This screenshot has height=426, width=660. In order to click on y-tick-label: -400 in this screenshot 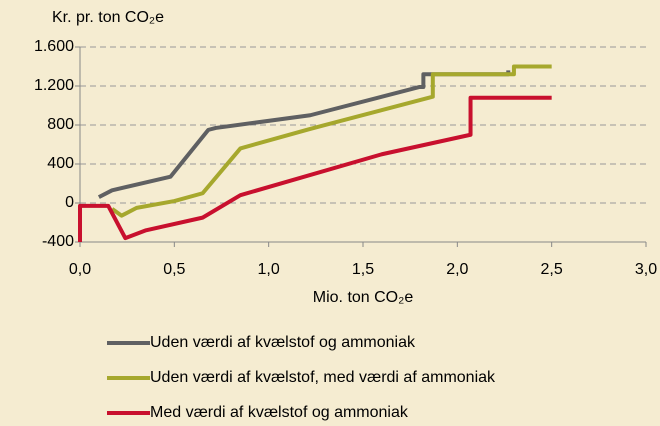, I will do `click(58, 241)`.